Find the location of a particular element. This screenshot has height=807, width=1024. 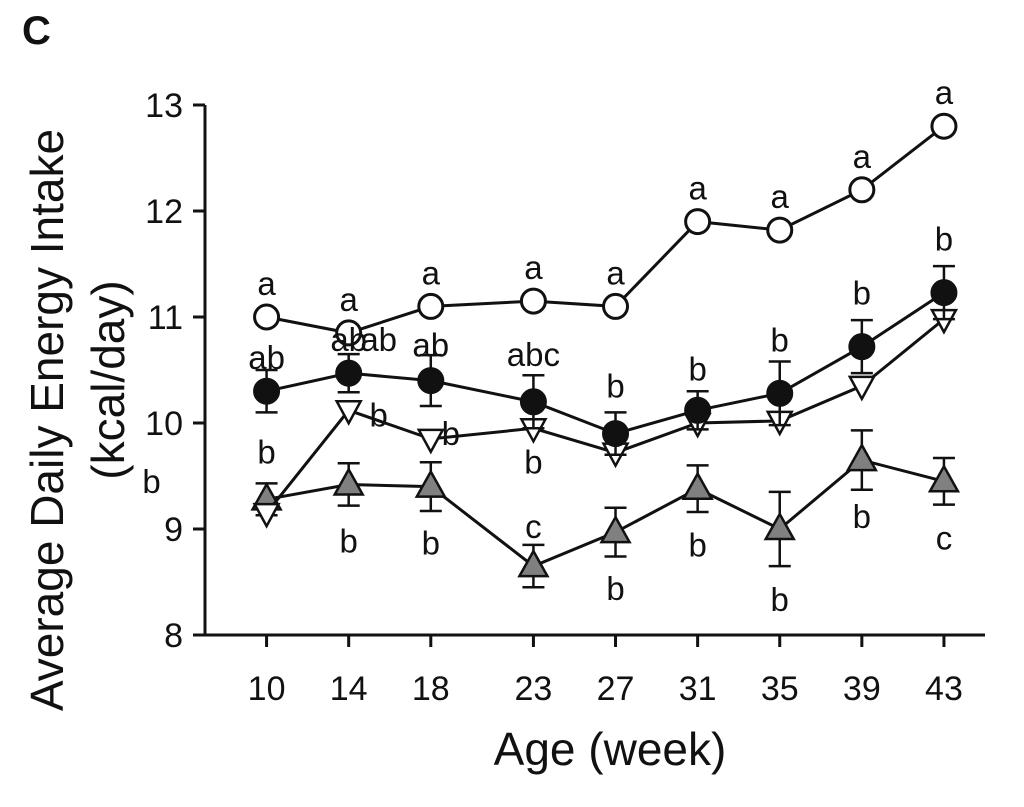

y-tick-label: 13 is located at coordinates (164, 106).